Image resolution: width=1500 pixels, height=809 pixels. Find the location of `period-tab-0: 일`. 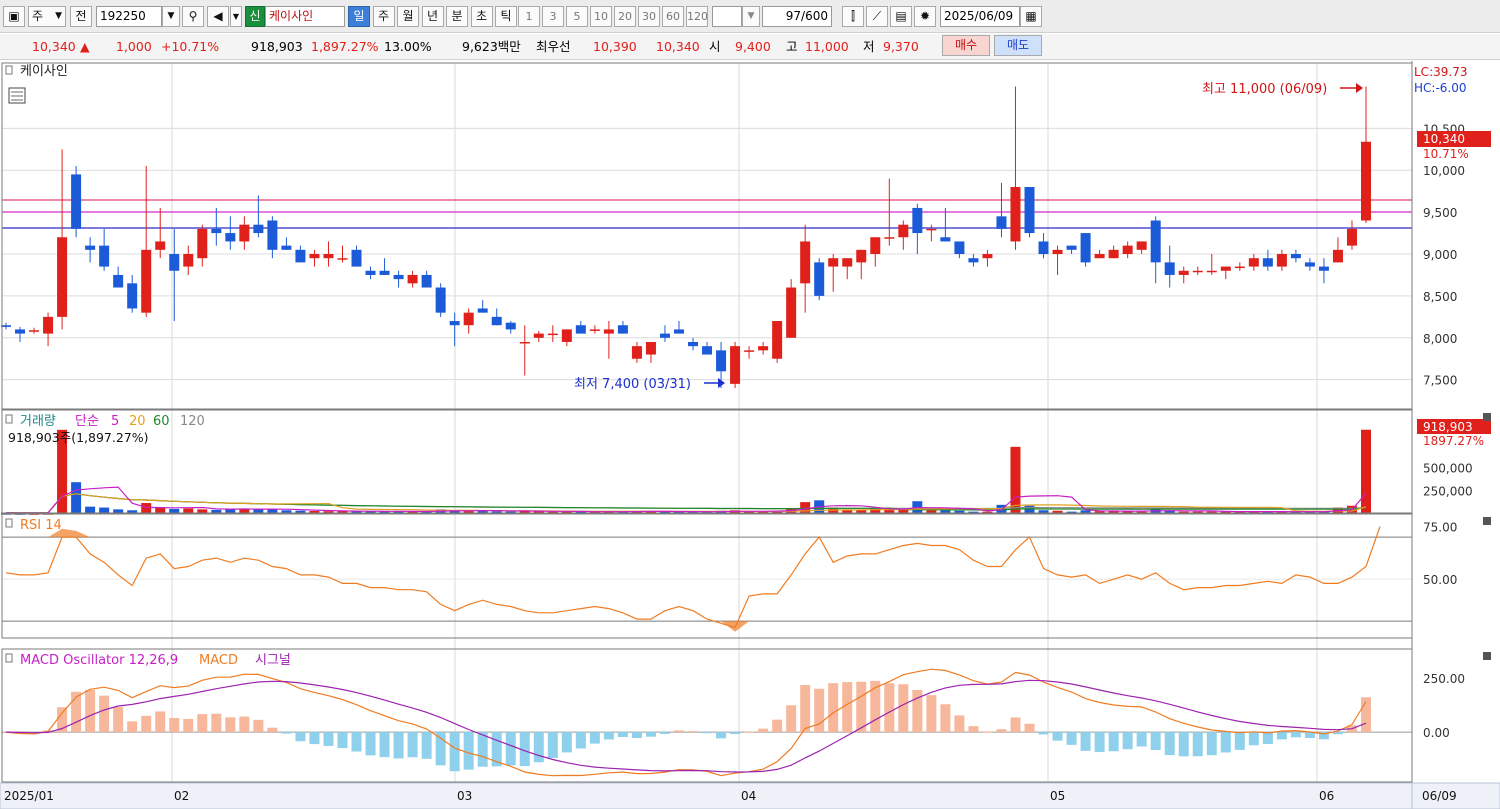

period-tab-0: 일 is located at coordinates (359, 16).